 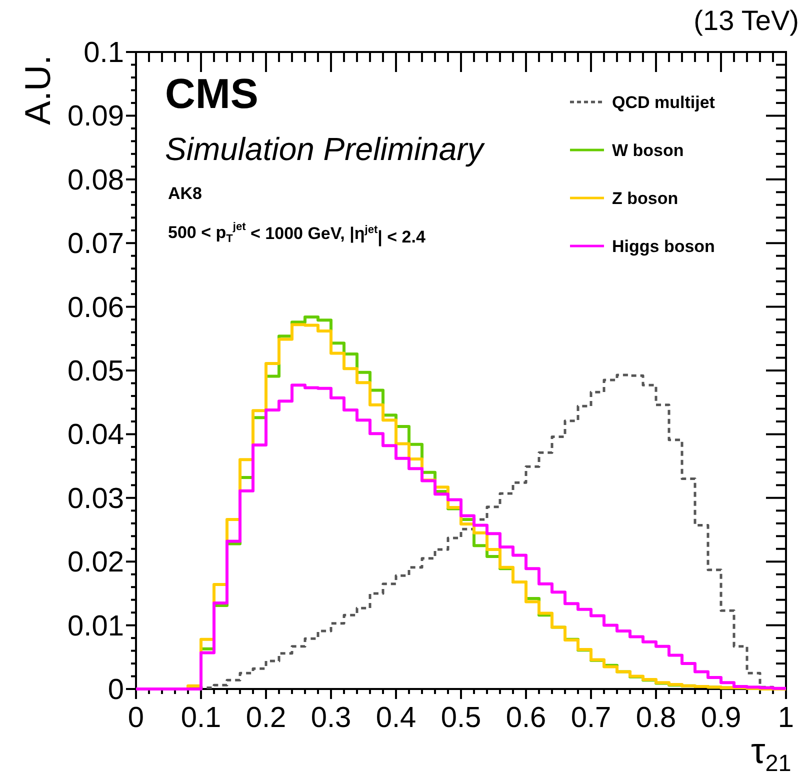 I want to click on legend-label: W boson, so click(x=648, y=150).